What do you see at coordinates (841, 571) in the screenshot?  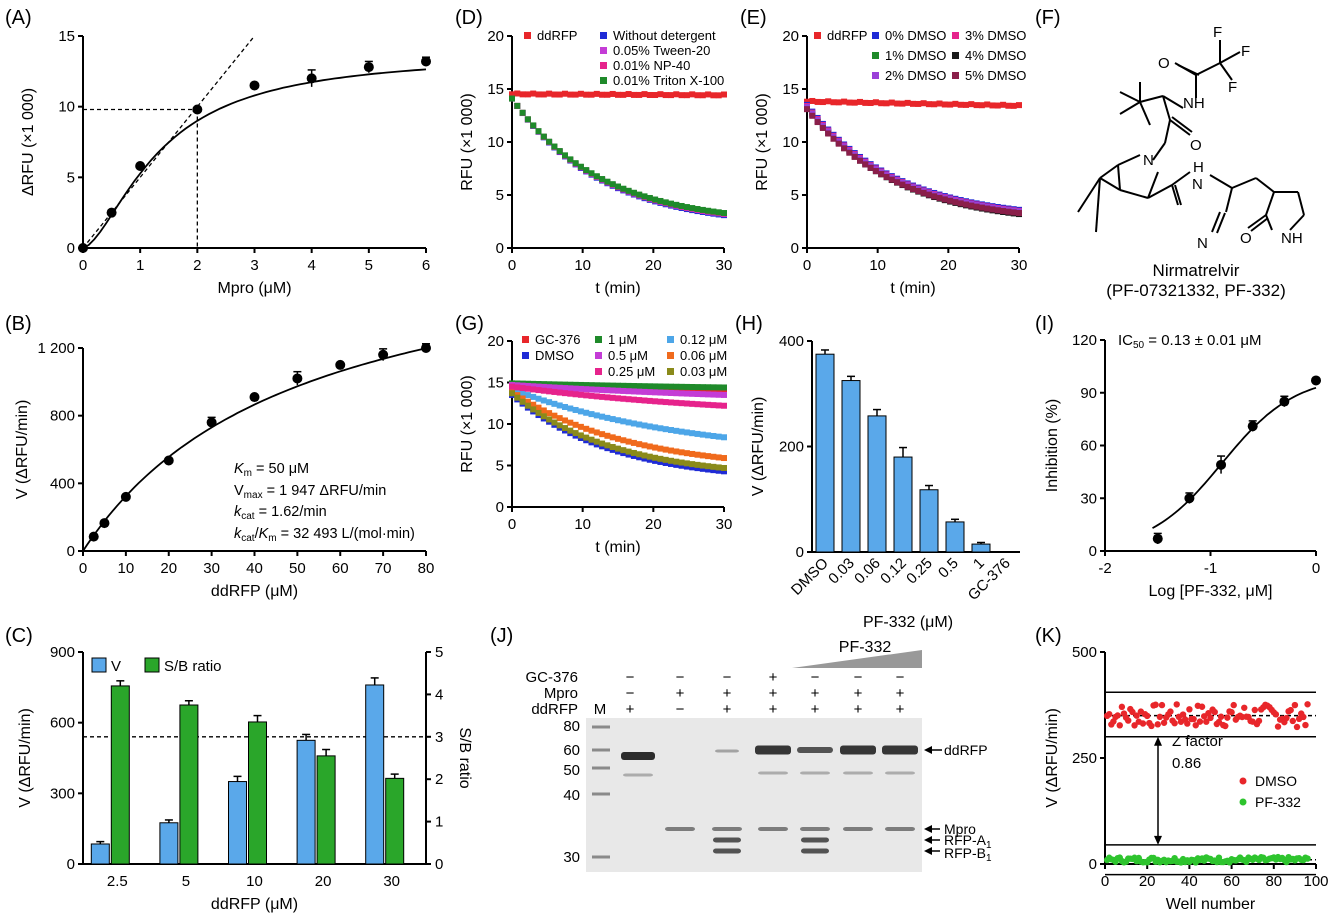 I see `x-tick-label: 0.03` at bounding box center [841, 571].